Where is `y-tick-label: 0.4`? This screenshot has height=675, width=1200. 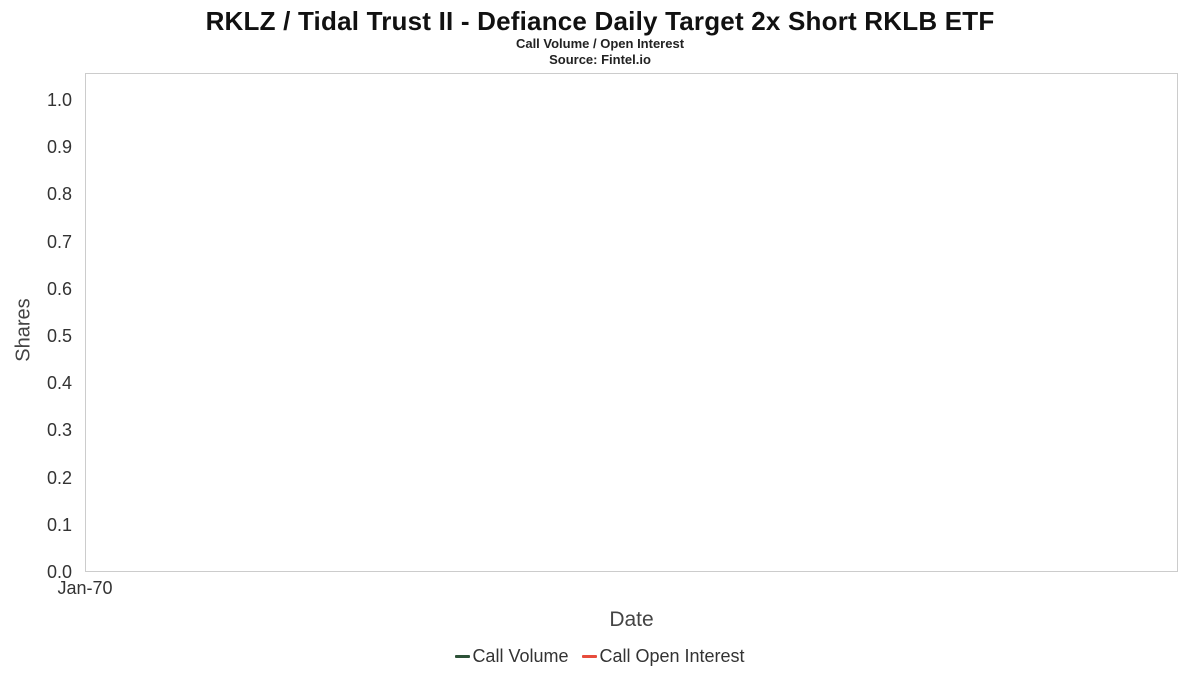
y-tick-label: 0.4 is located at coordinates (59, 383).